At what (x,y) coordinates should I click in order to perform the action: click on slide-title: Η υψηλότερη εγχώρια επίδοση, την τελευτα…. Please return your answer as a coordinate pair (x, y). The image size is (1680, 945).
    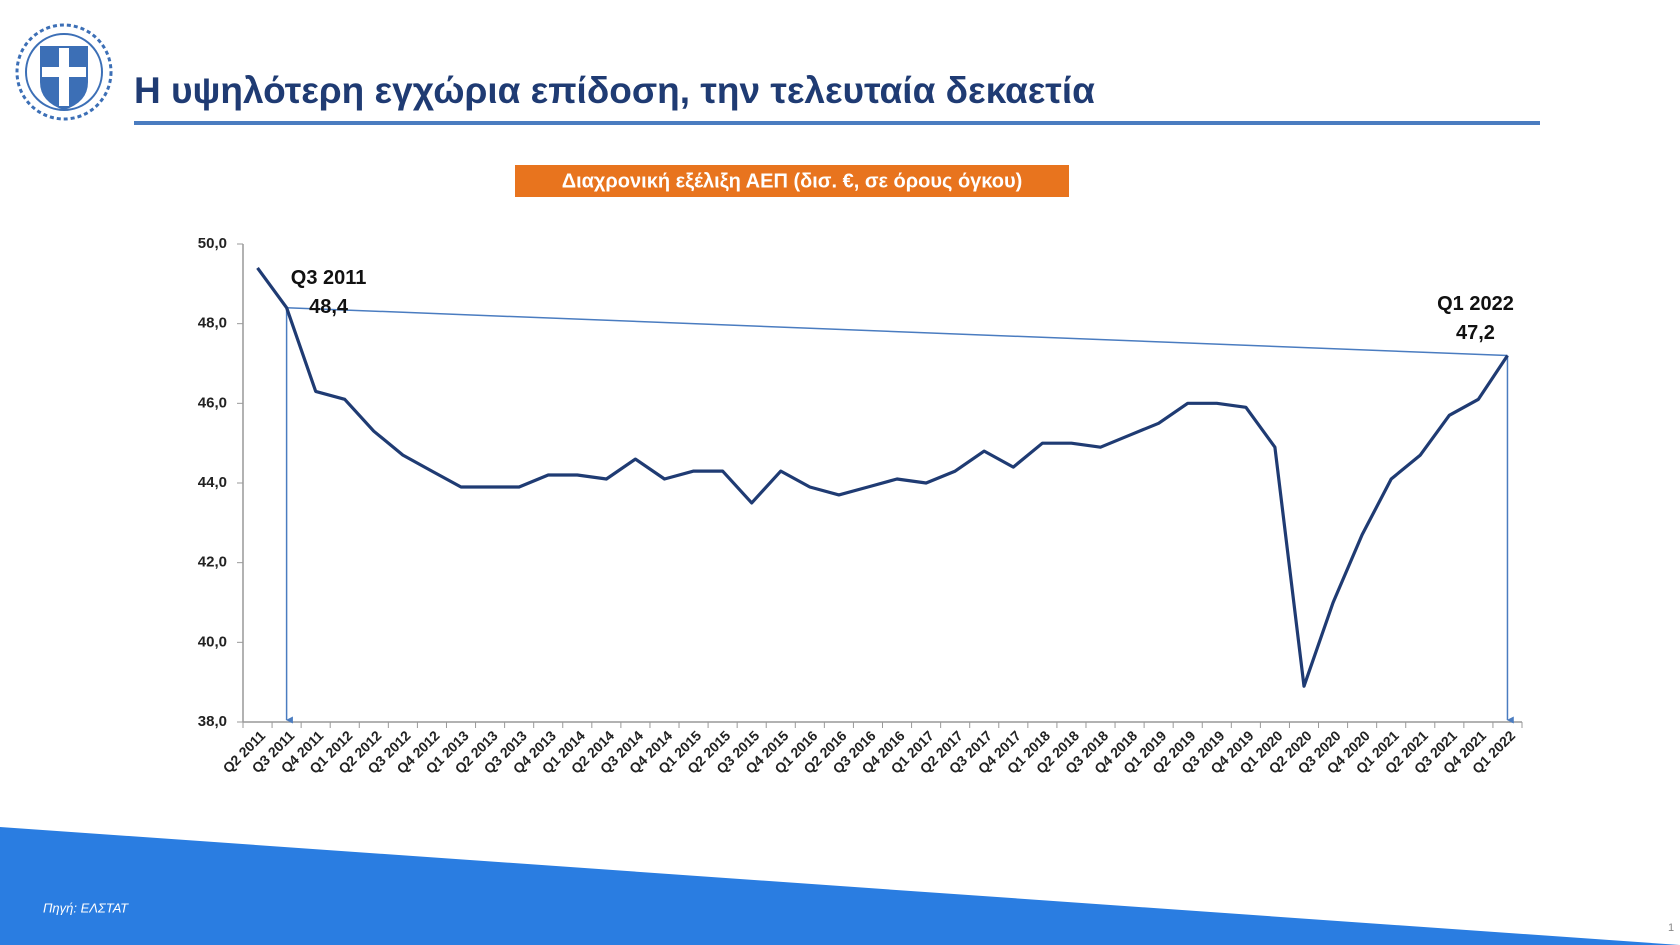
    Looking at the image, I should click on (614, 90).